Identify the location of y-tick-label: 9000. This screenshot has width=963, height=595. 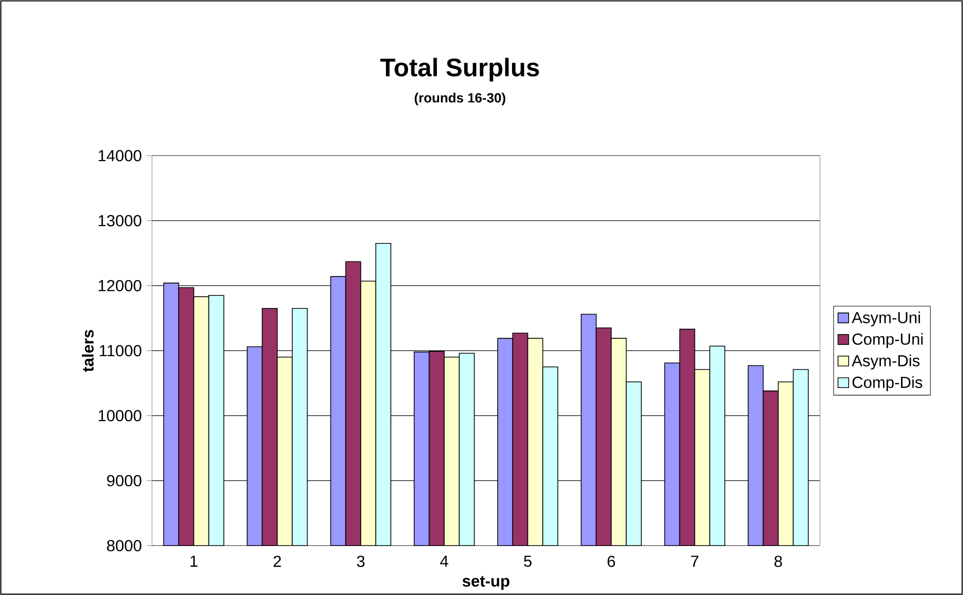
(124, 480).